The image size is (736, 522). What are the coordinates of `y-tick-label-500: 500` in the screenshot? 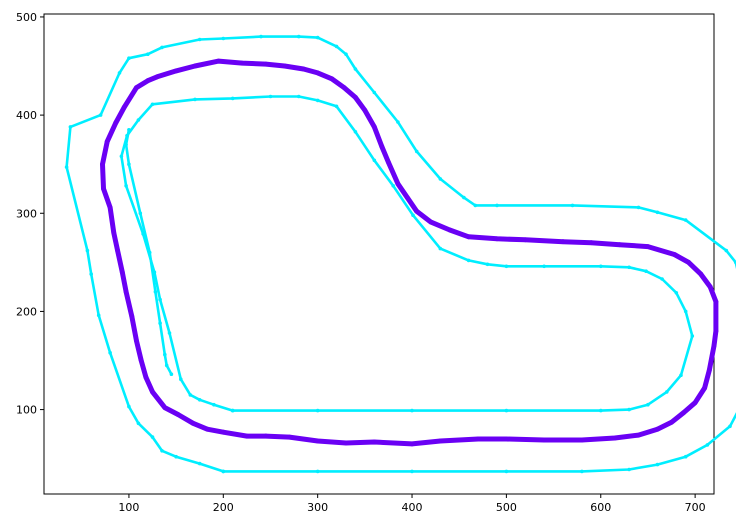 It's located at (26, 17).